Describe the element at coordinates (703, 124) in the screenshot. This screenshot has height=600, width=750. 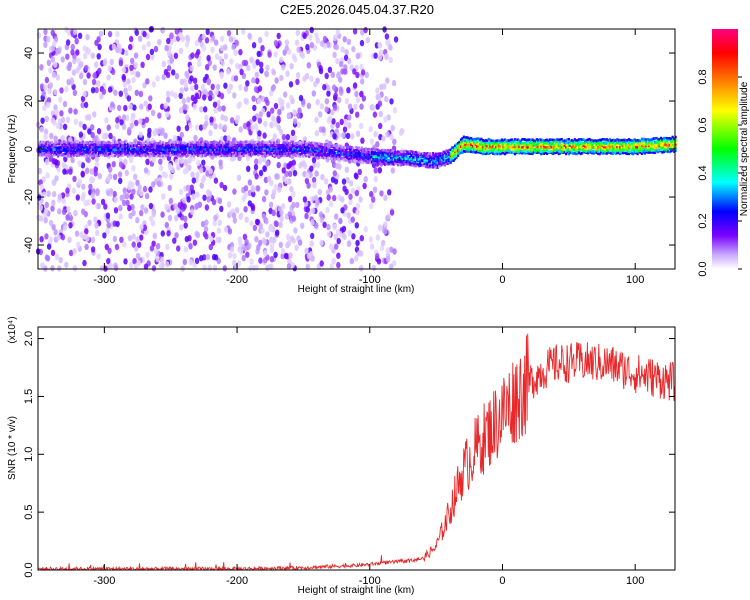
I see `colorbar-tick-label: 0.6` at that location.